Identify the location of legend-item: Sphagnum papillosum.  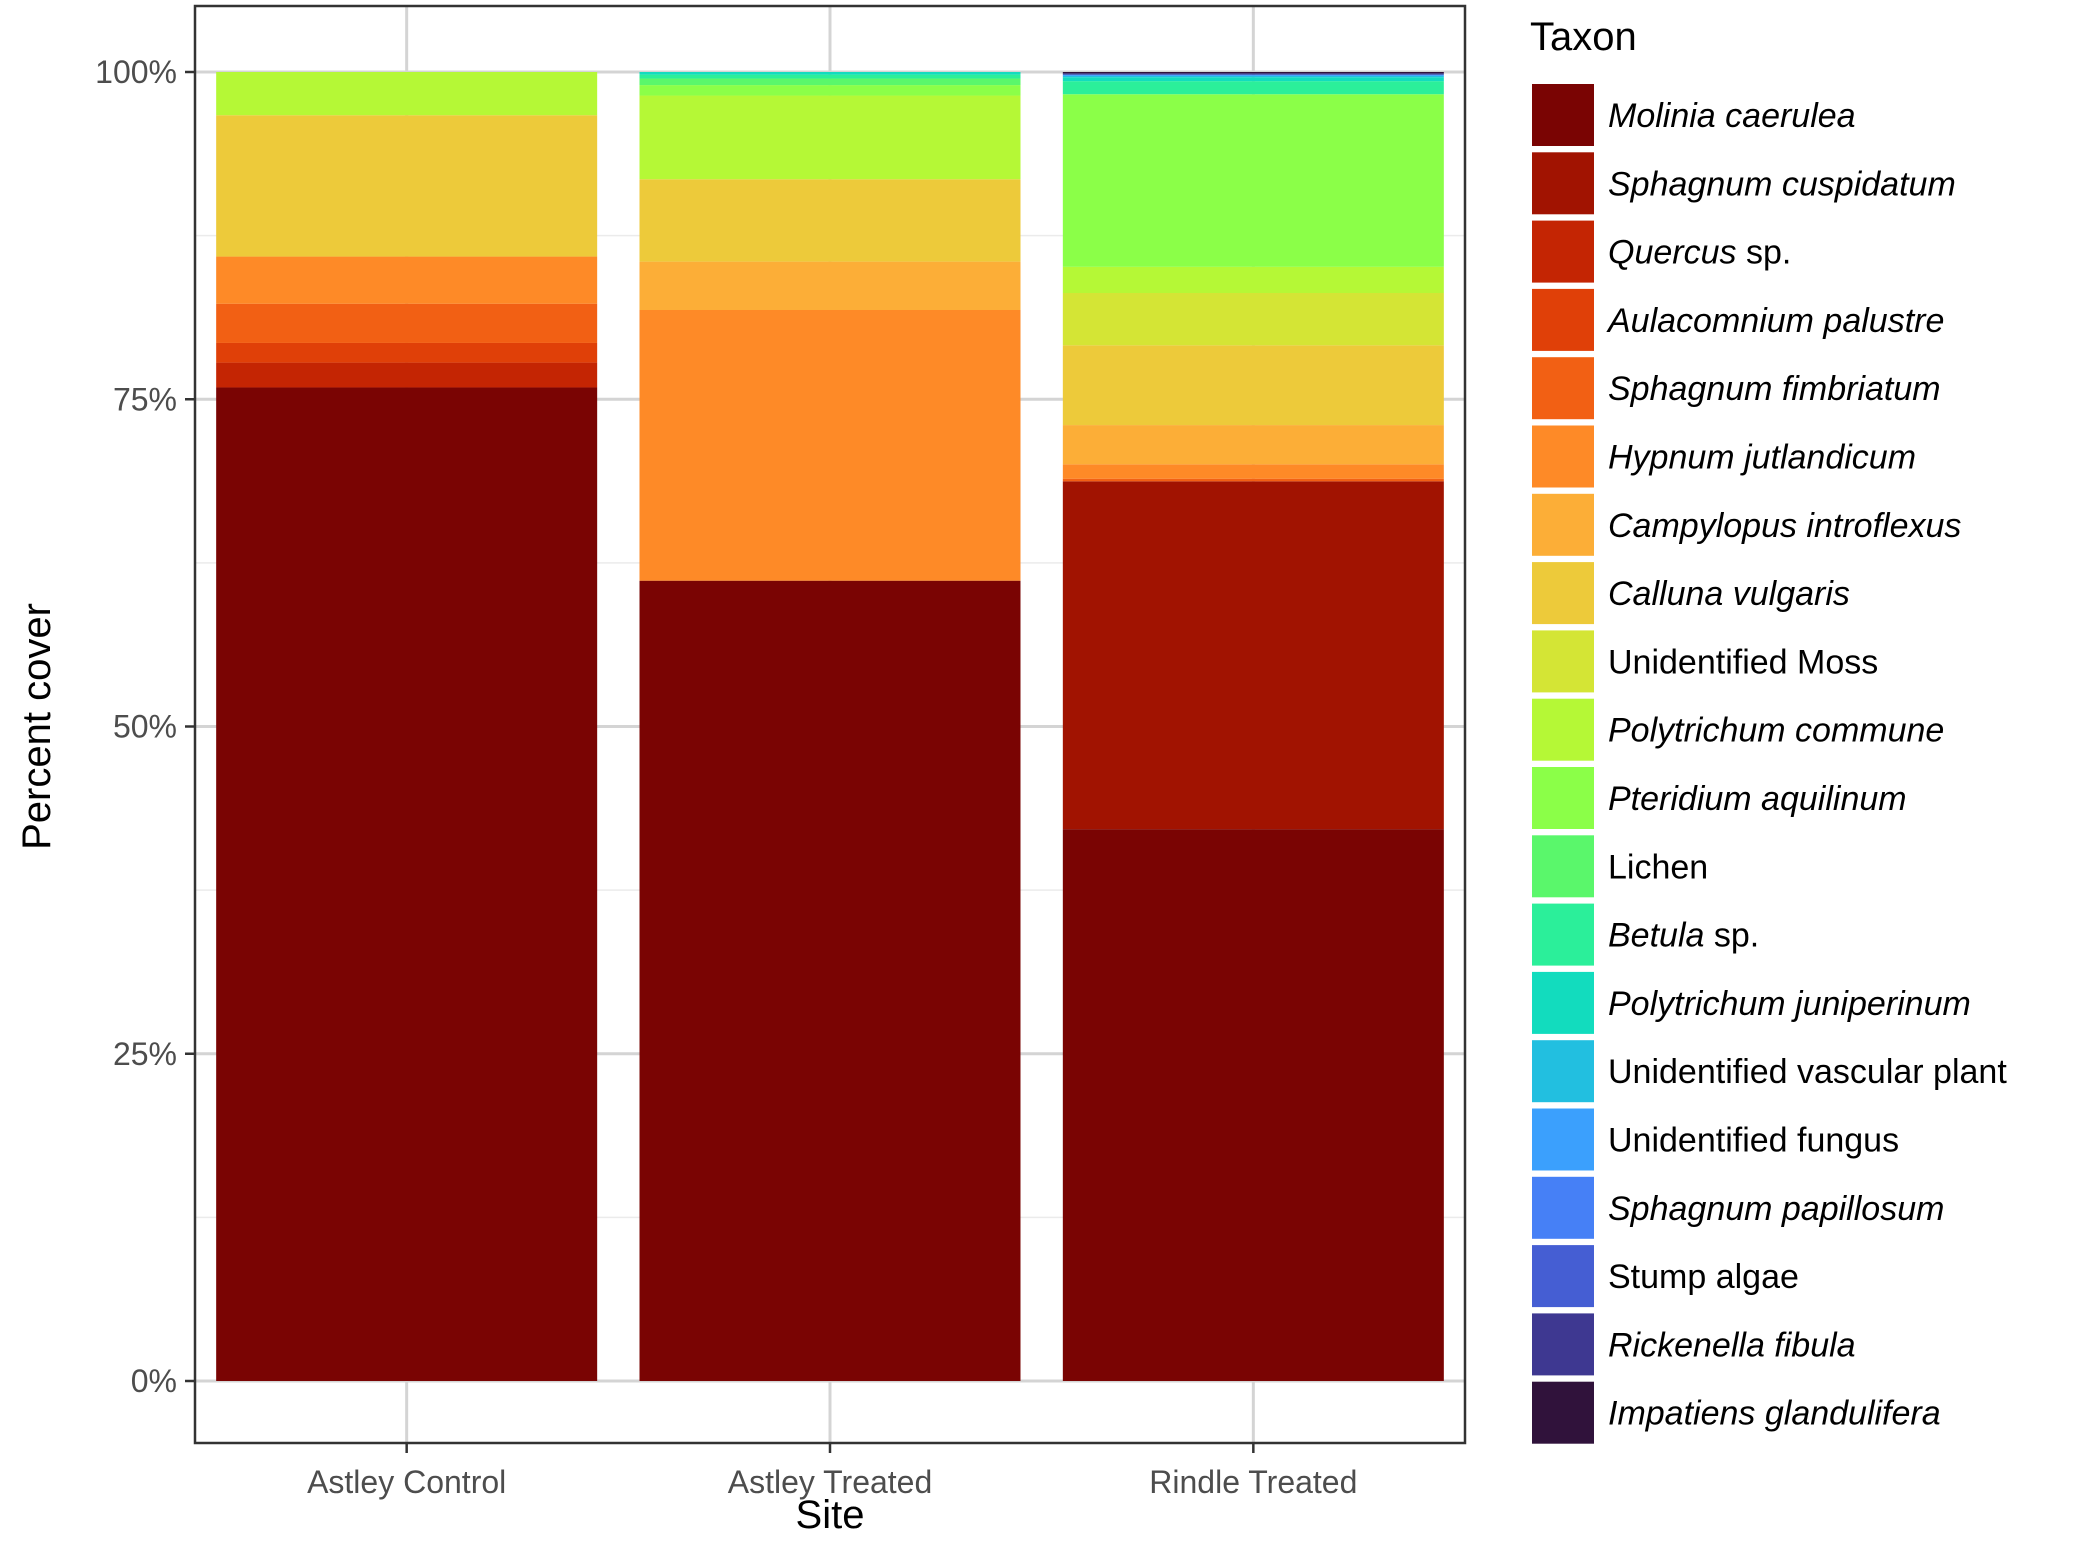
(1738, 1207).